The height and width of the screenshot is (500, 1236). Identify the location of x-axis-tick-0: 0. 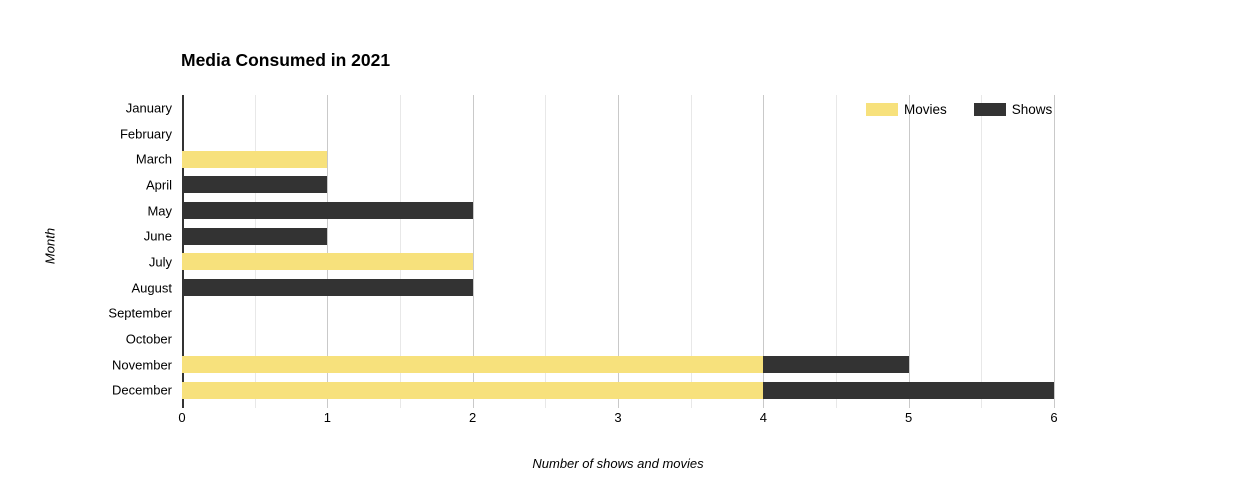
(182, 417).